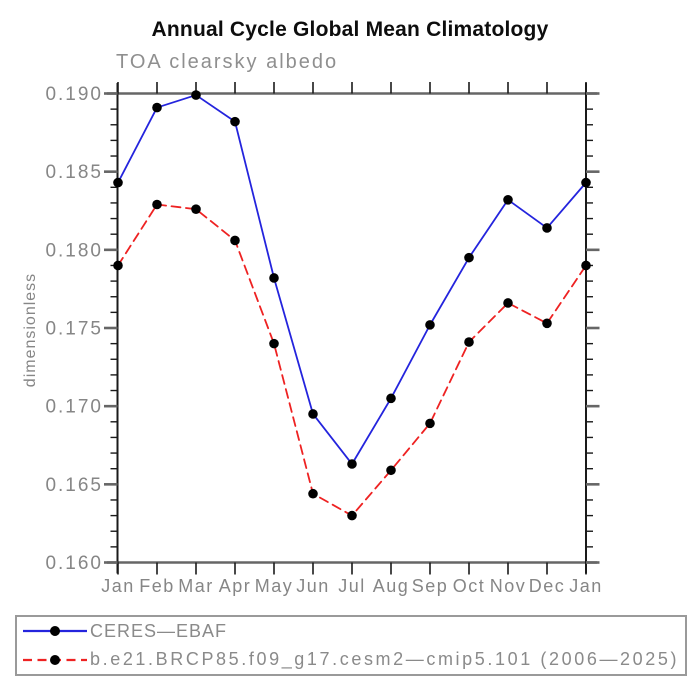 The image size is (700, 700). Describe the element at coordinates (235, 586) in the screenshot. I see `x-tick-label: Apr` at that location.